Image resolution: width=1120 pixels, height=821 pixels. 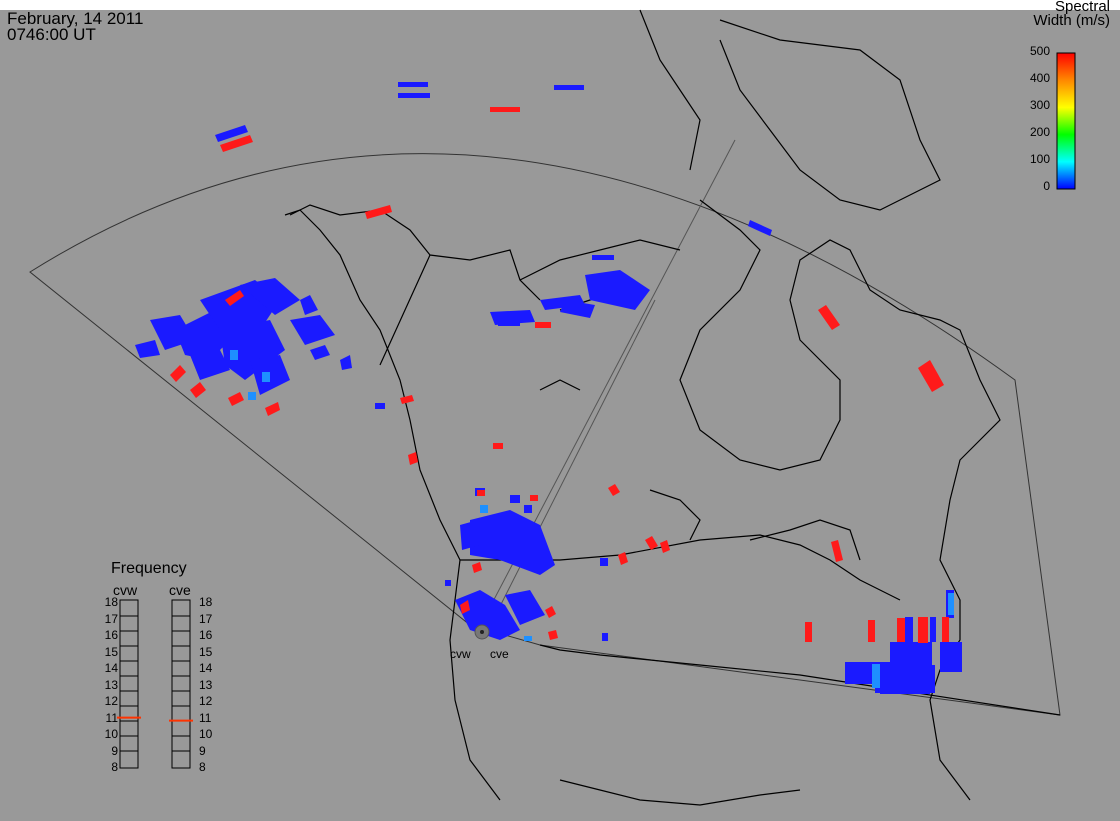 I want to click on colorbar-tick: 400, so click(x=1039, y=78).